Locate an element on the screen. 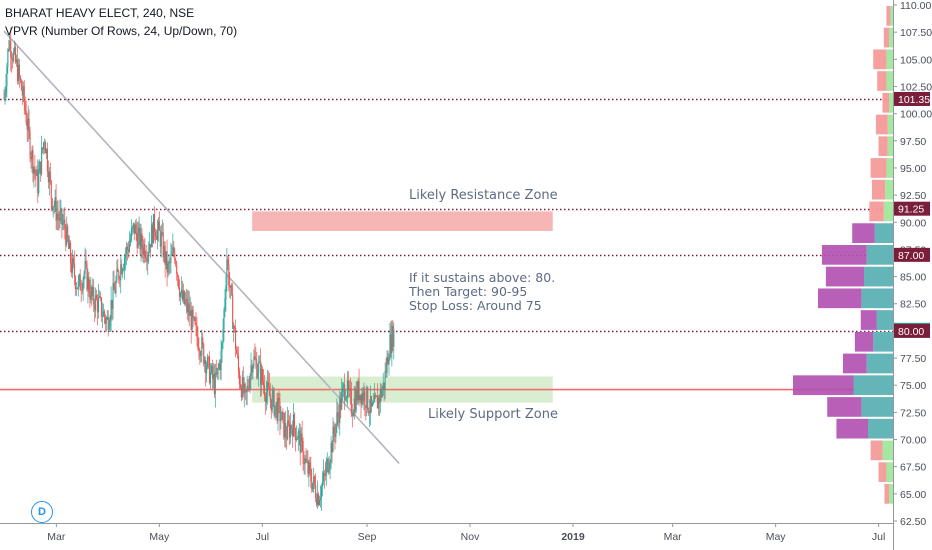 The width and height of the screenshot is (932, 550). x-tick-label: Mar is located at coordinates (673, 537).